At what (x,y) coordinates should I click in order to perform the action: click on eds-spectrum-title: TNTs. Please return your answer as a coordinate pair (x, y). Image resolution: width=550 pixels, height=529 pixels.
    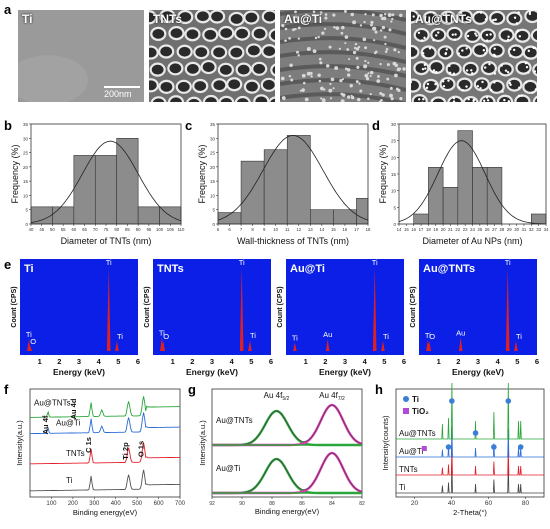
    Looking at the image, I should click on (170, 269).